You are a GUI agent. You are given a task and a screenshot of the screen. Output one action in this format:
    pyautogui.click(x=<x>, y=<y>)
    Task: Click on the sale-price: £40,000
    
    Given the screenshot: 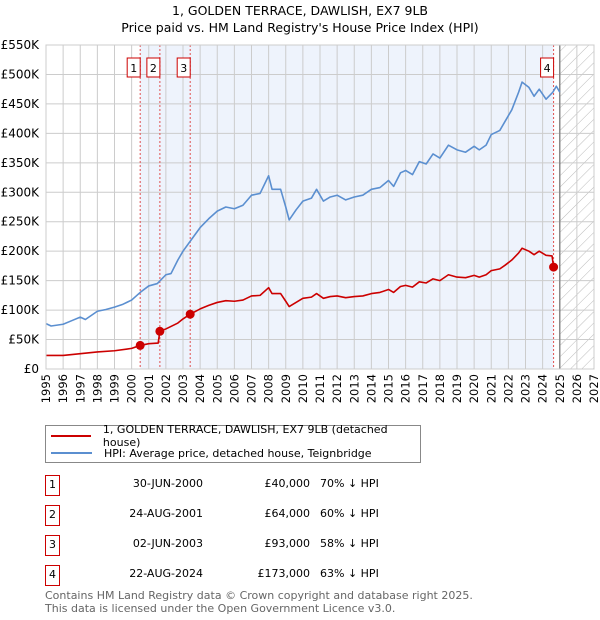 What is the action you would take?
    pyautogui.click(x=287, y=483)
    